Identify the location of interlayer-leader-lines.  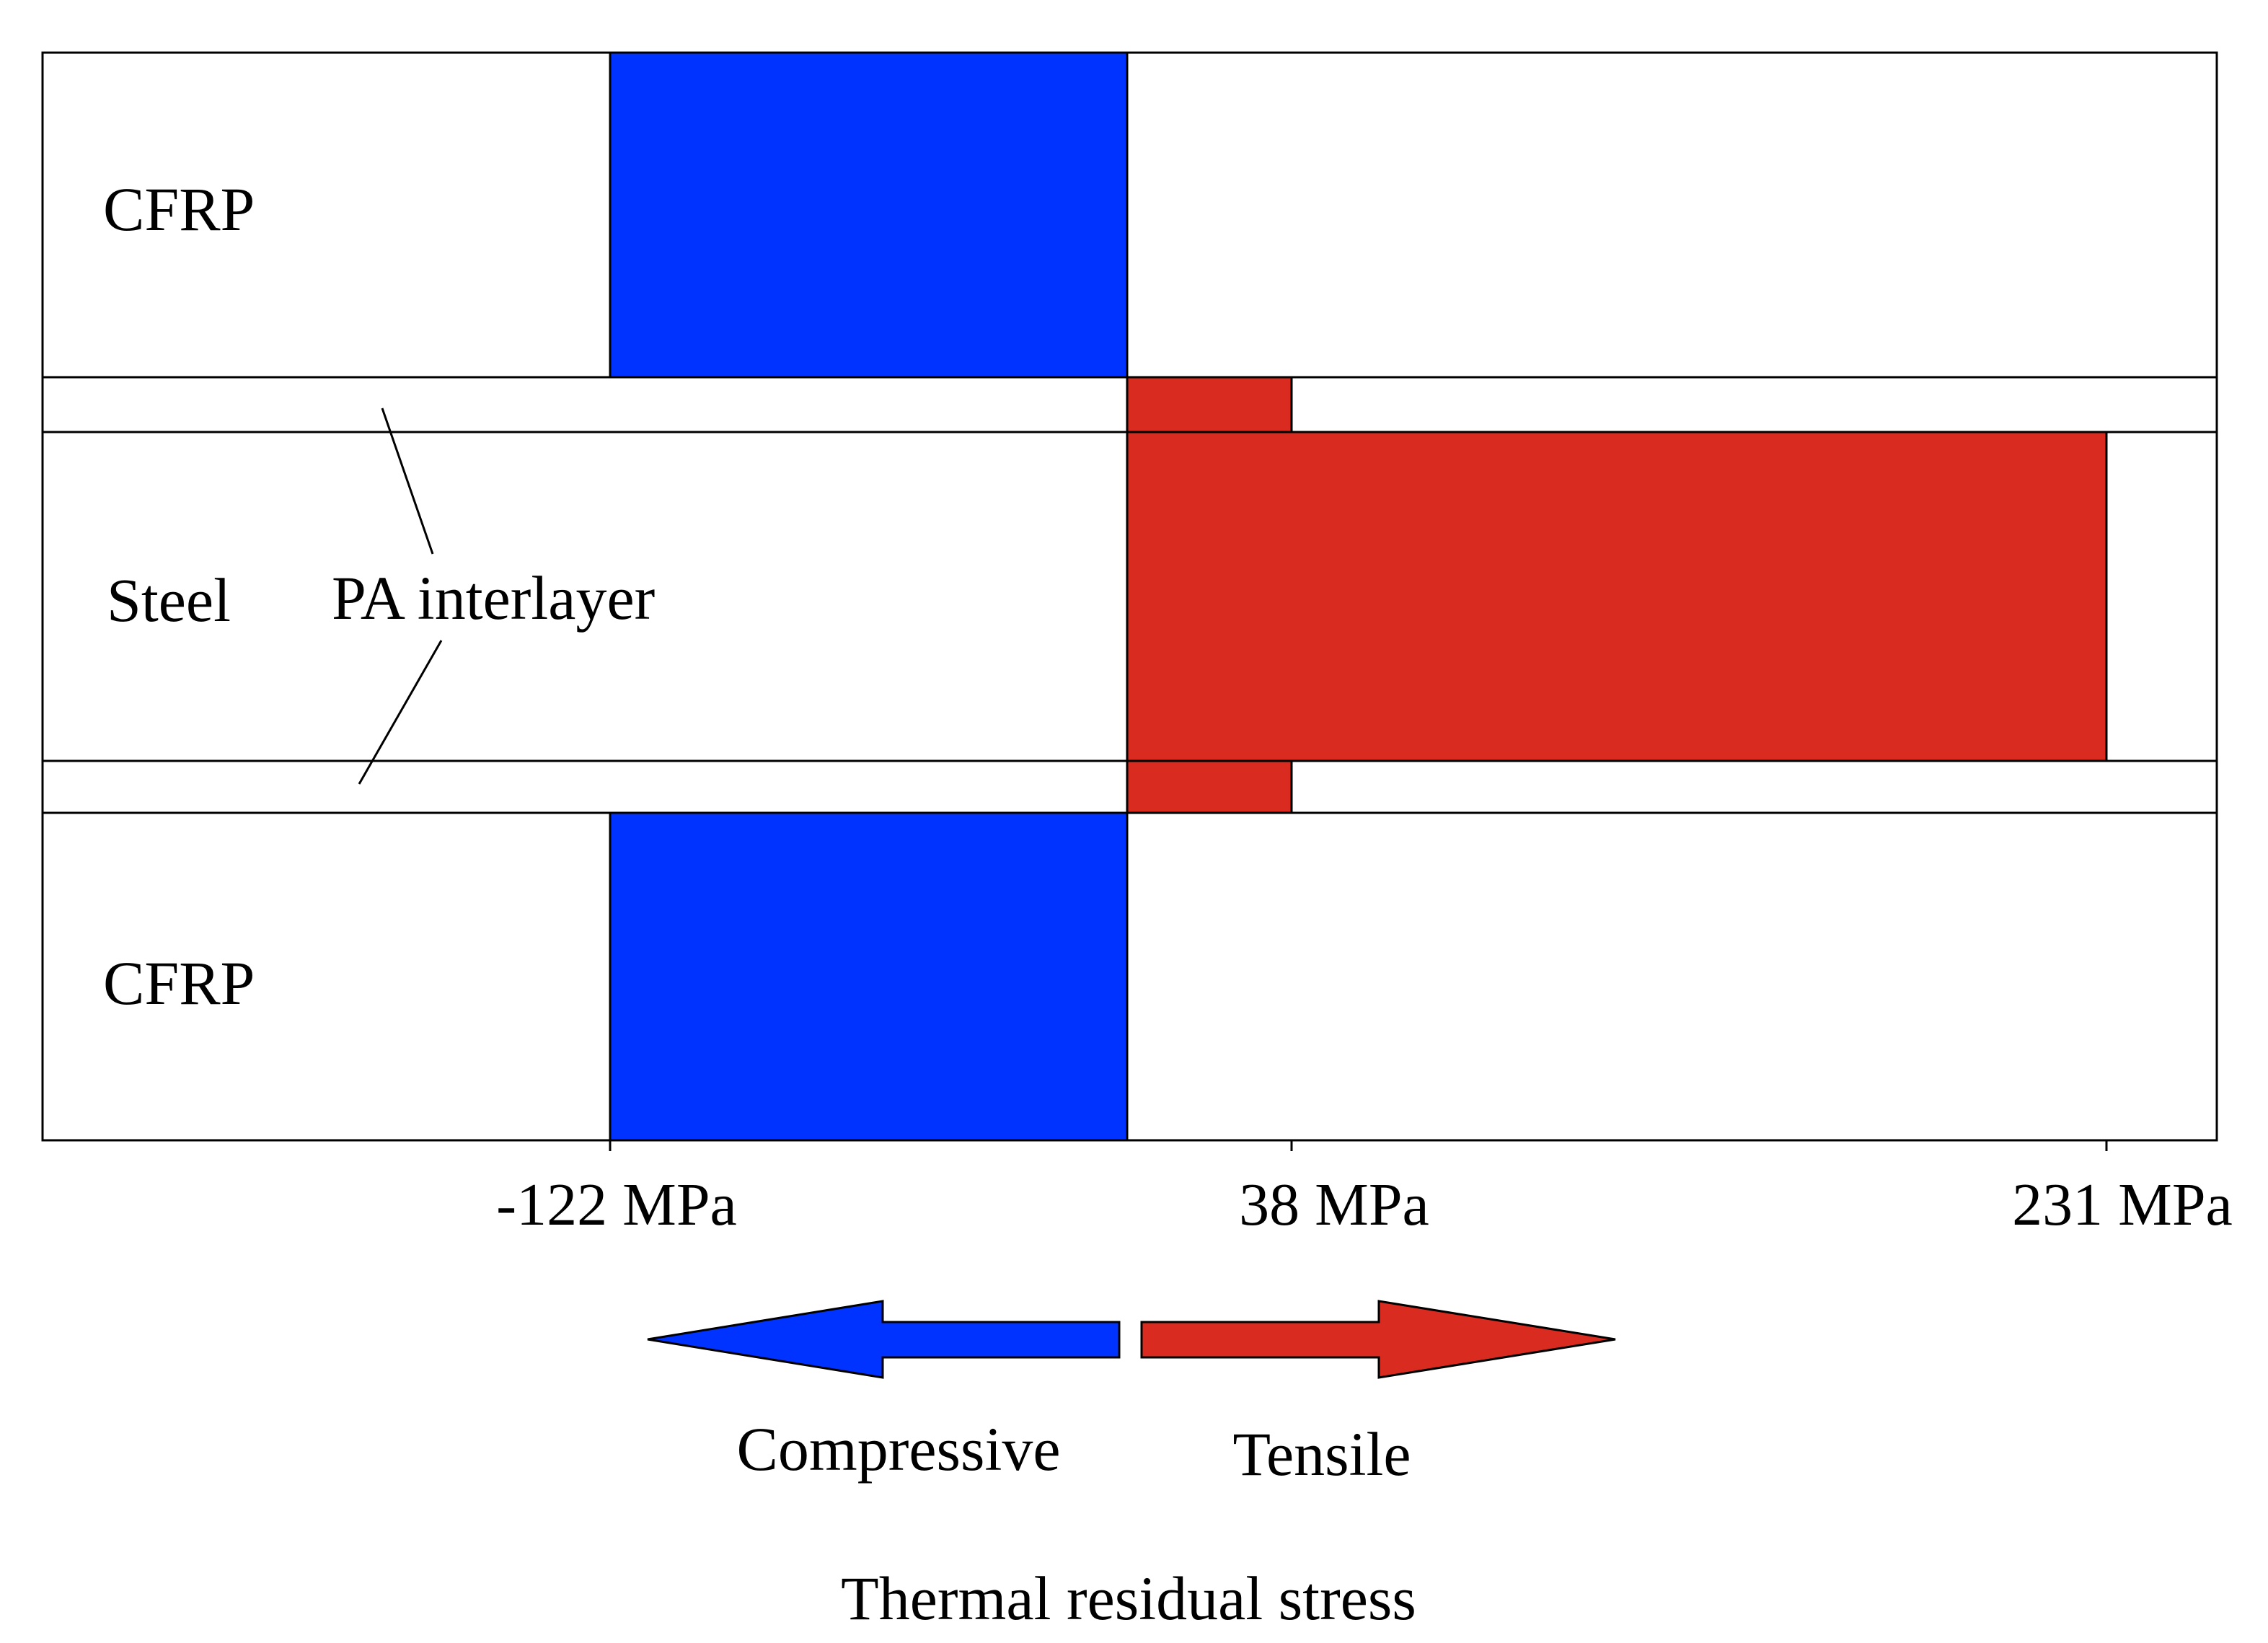
(400, 596).